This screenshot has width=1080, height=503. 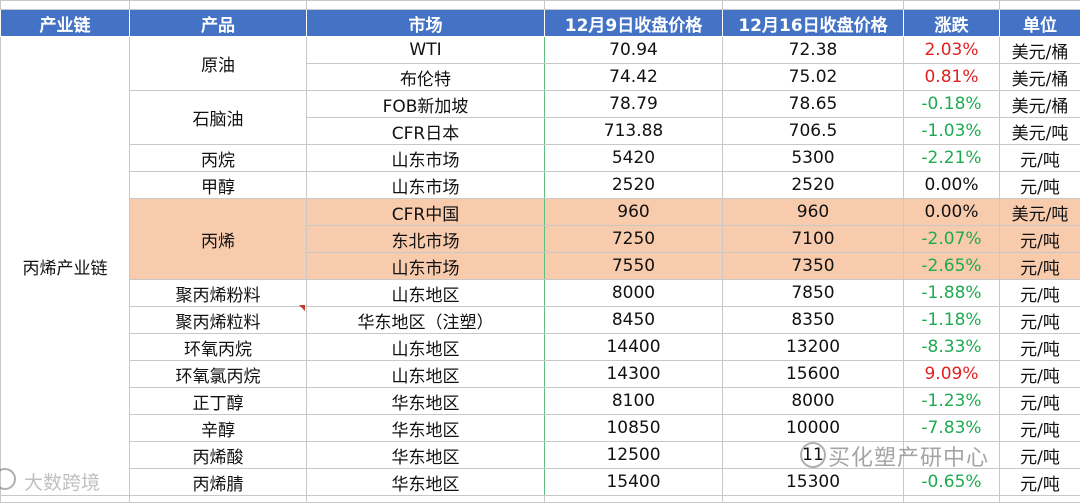 I want to click on product-cell: 丙烷, so click(x=218, y=158).